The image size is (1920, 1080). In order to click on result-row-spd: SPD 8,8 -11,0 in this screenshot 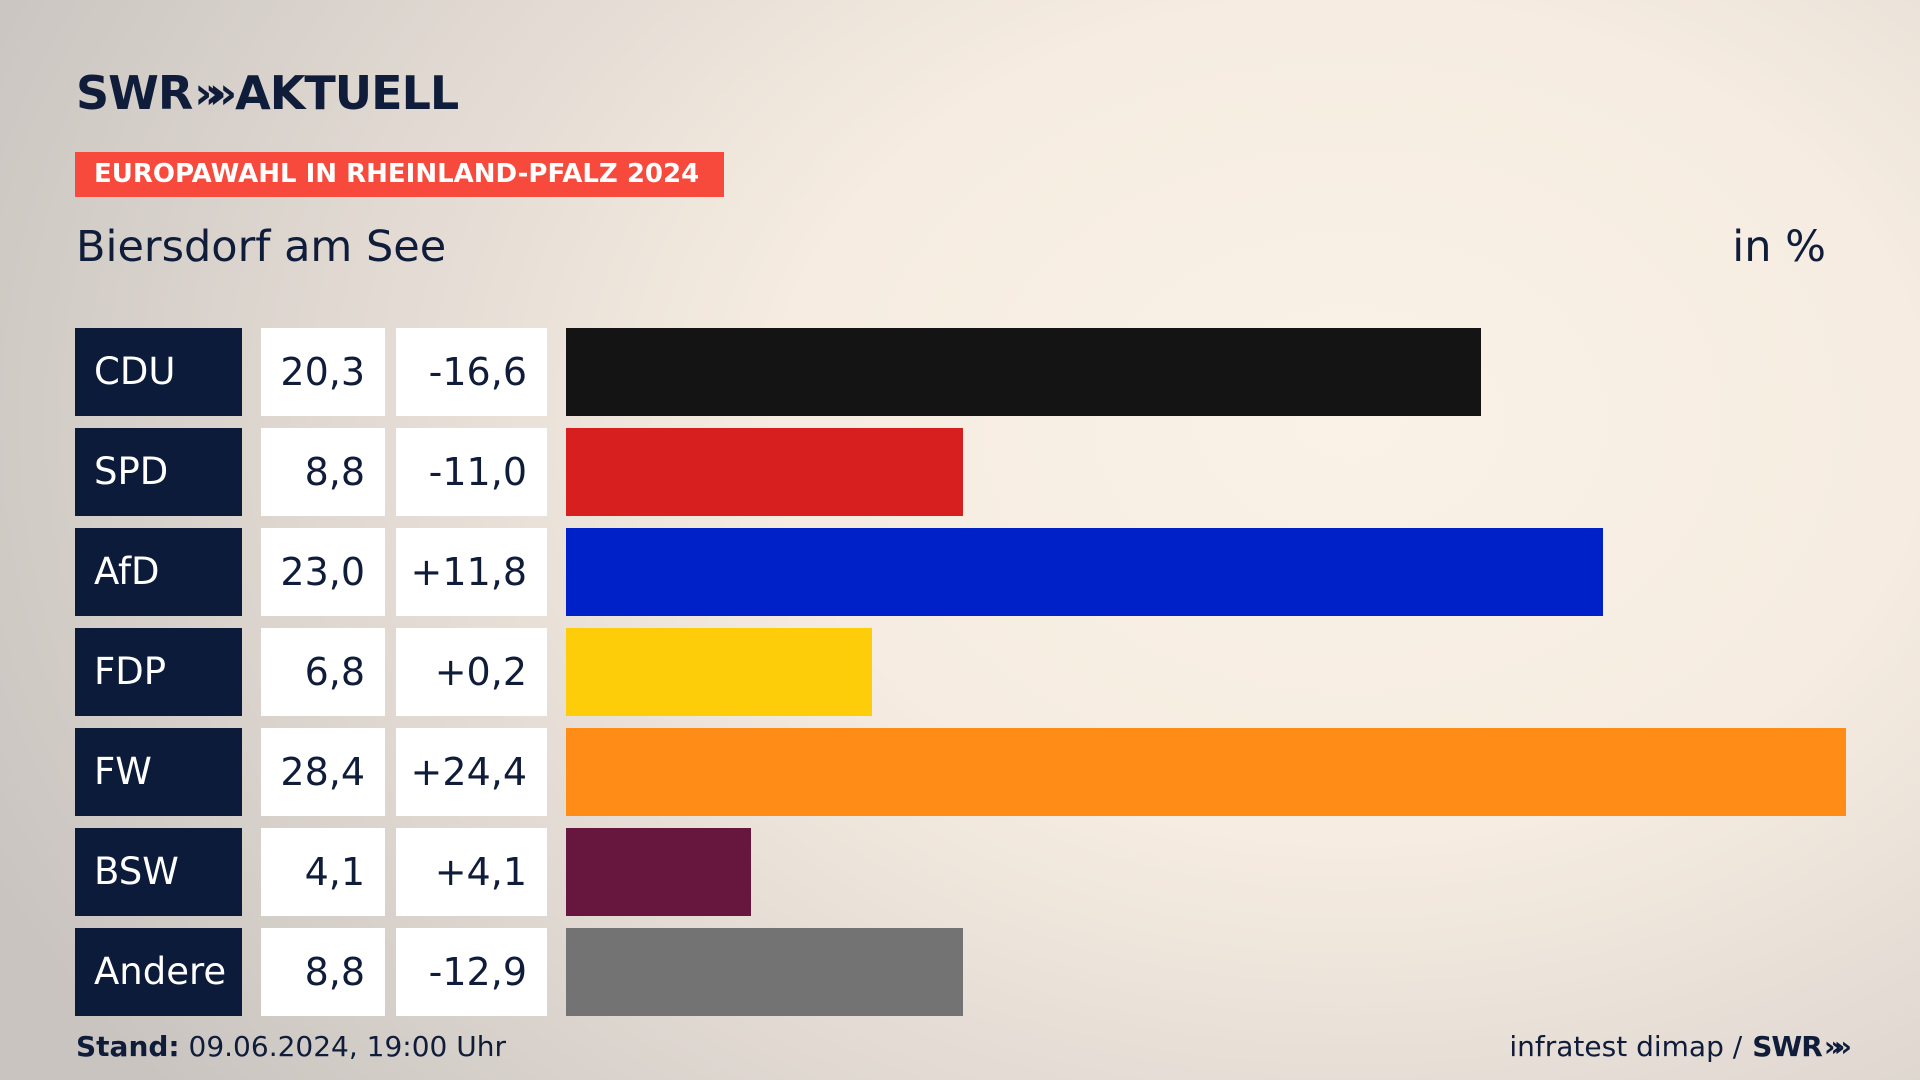, I will do `click(960, 472)`.